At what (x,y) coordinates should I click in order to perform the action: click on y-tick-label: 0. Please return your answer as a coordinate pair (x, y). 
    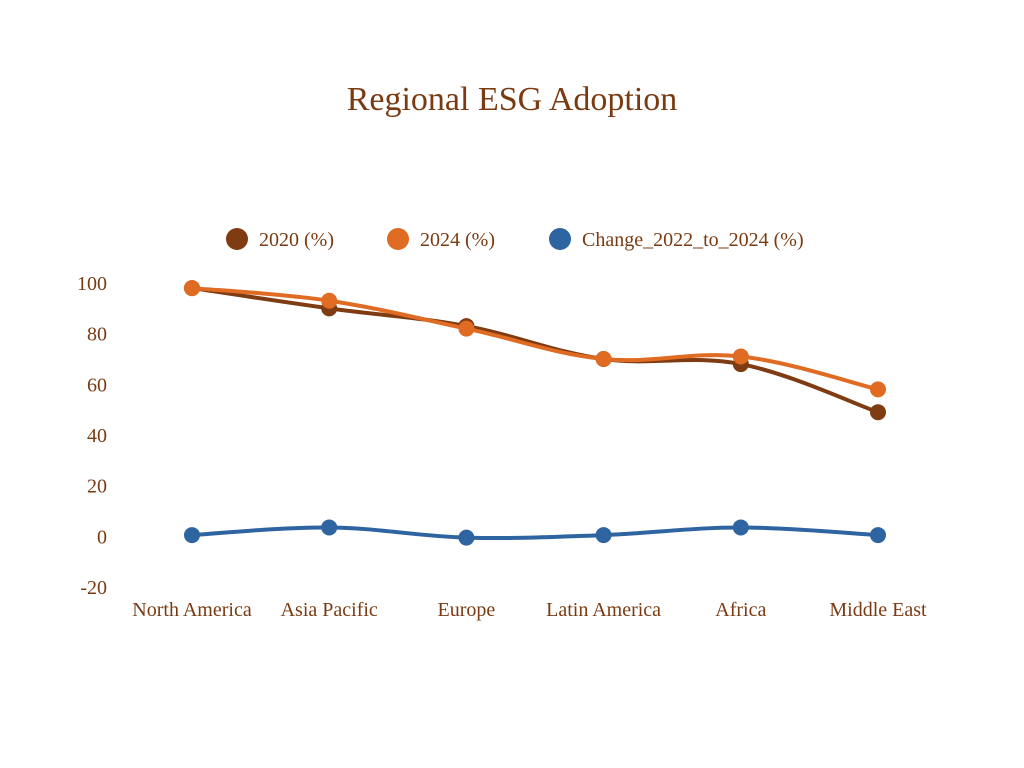
    Looking at the image, I should click on (102, 537).